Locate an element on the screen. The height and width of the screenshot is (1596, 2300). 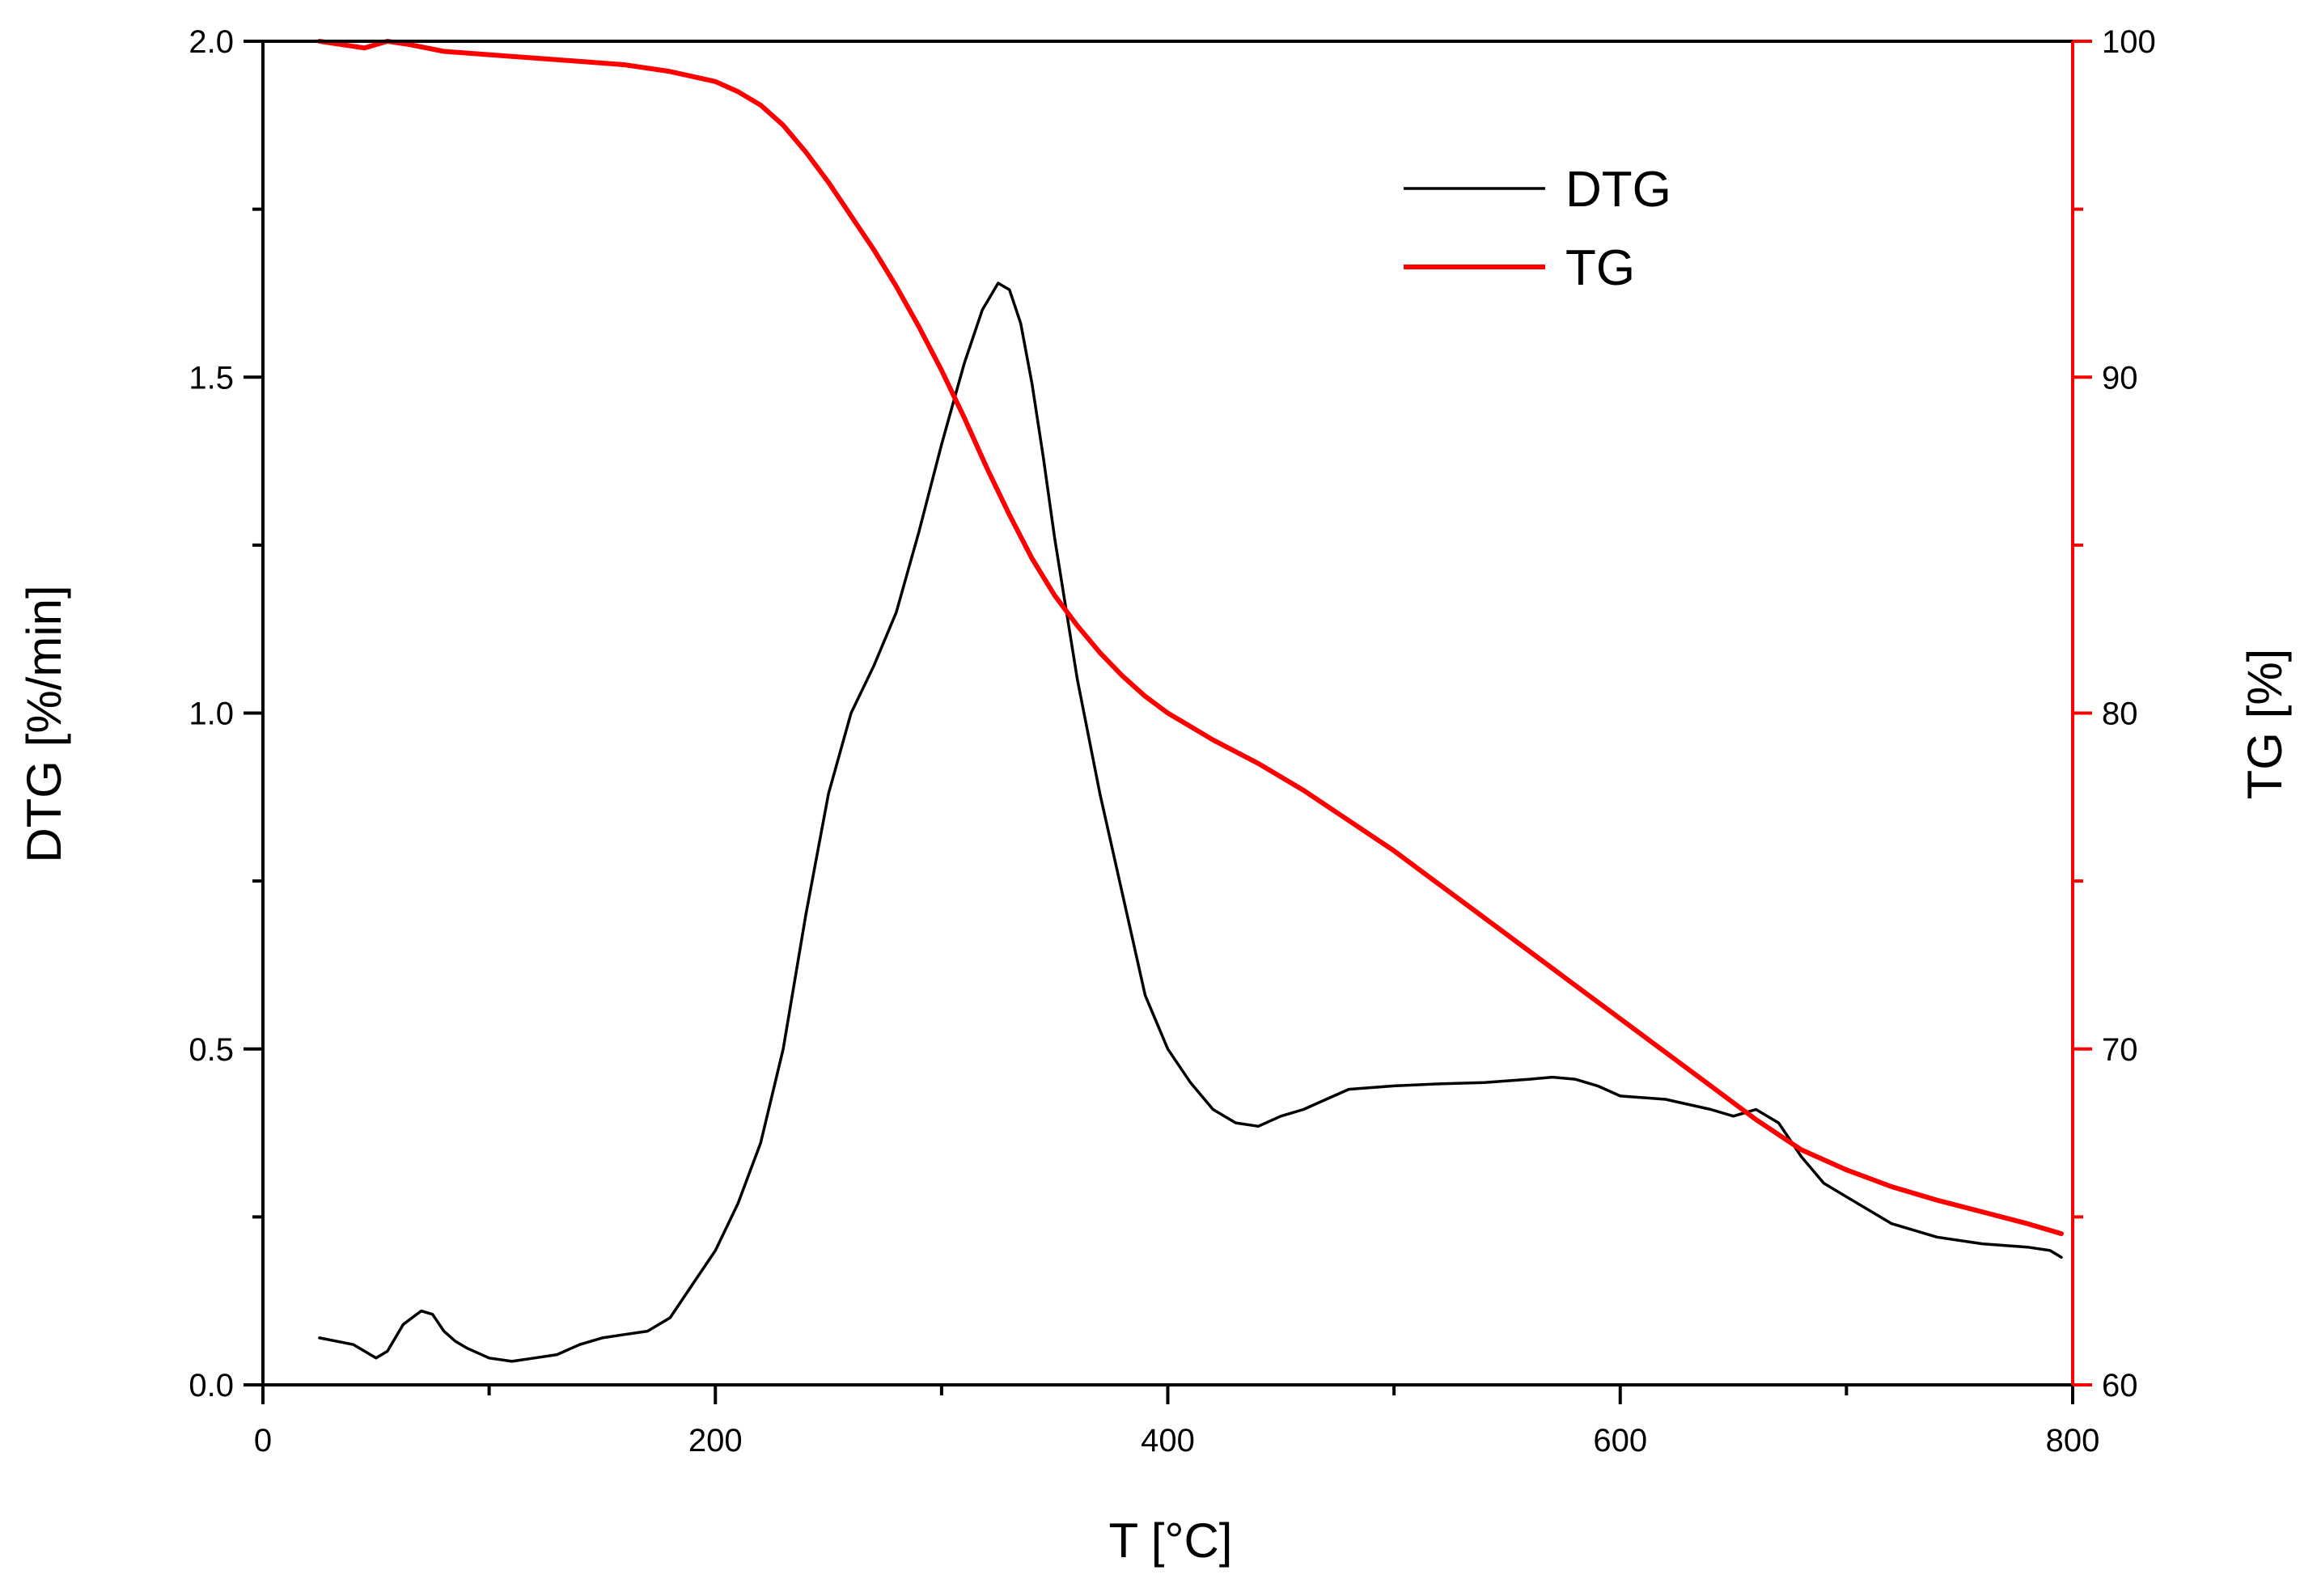
legend-label-dtg: DTG is located at coordinates (1618, 190).